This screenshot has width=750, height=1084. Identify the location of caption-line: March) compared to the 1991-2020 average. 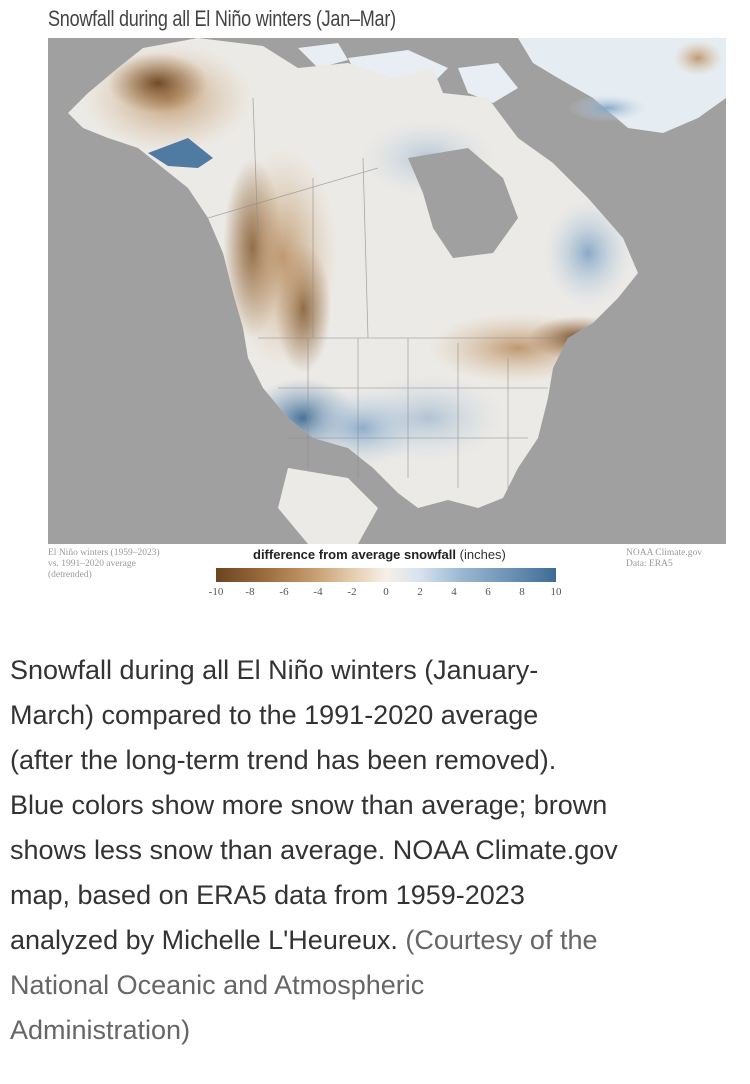
(274, 715).